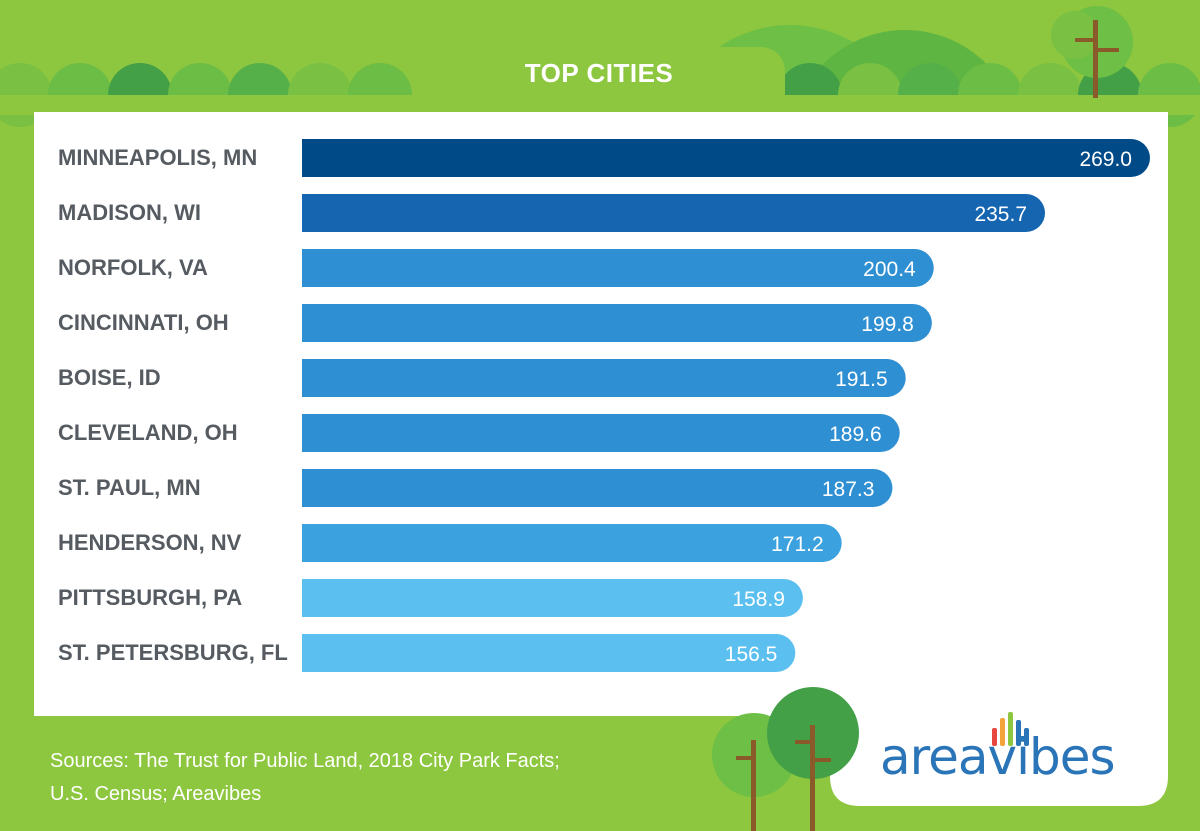 The image size is (1200, 831). What do you see at coordinates (861, 379) in the screenshot?
I see `bar-value-label: 191.5` at bounding box center [861, 379].